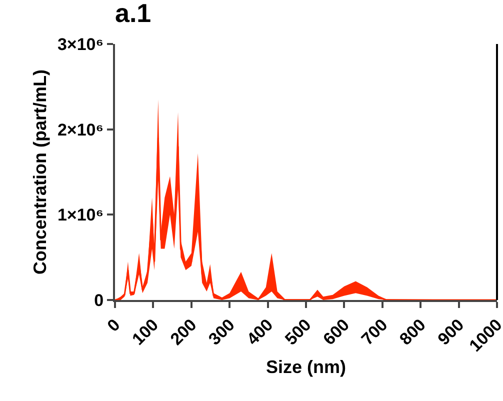  Describe the element at coordinates (413, 332) in the screenshot. I see `x-tick-label: 800` at that location.